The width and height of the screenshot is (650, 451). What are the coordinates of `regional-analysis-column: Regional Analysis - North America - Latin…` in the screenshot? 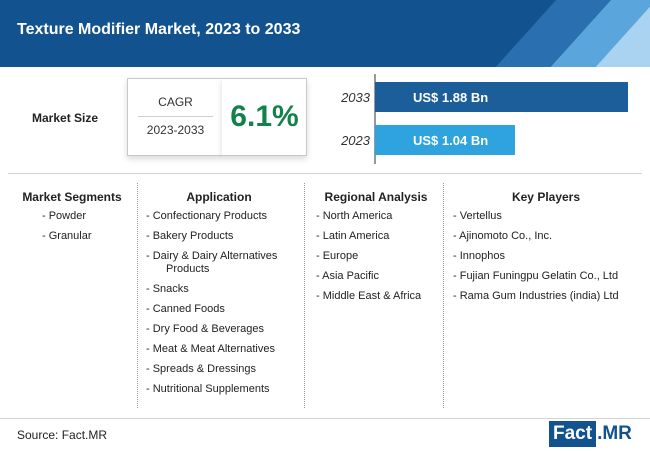 It's located at (376, 250).